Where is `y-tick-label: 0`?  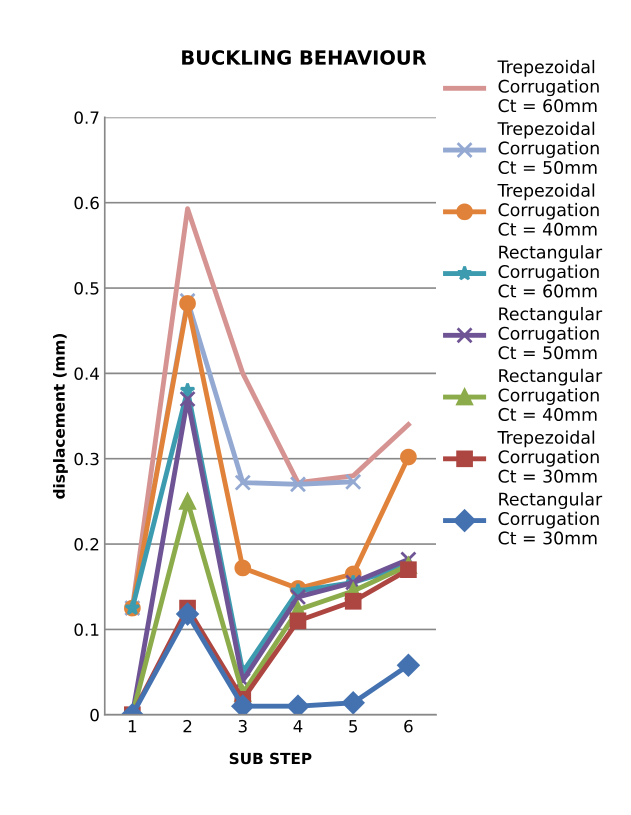 y-tick-label: 0 is located at coordinates (94, 715).